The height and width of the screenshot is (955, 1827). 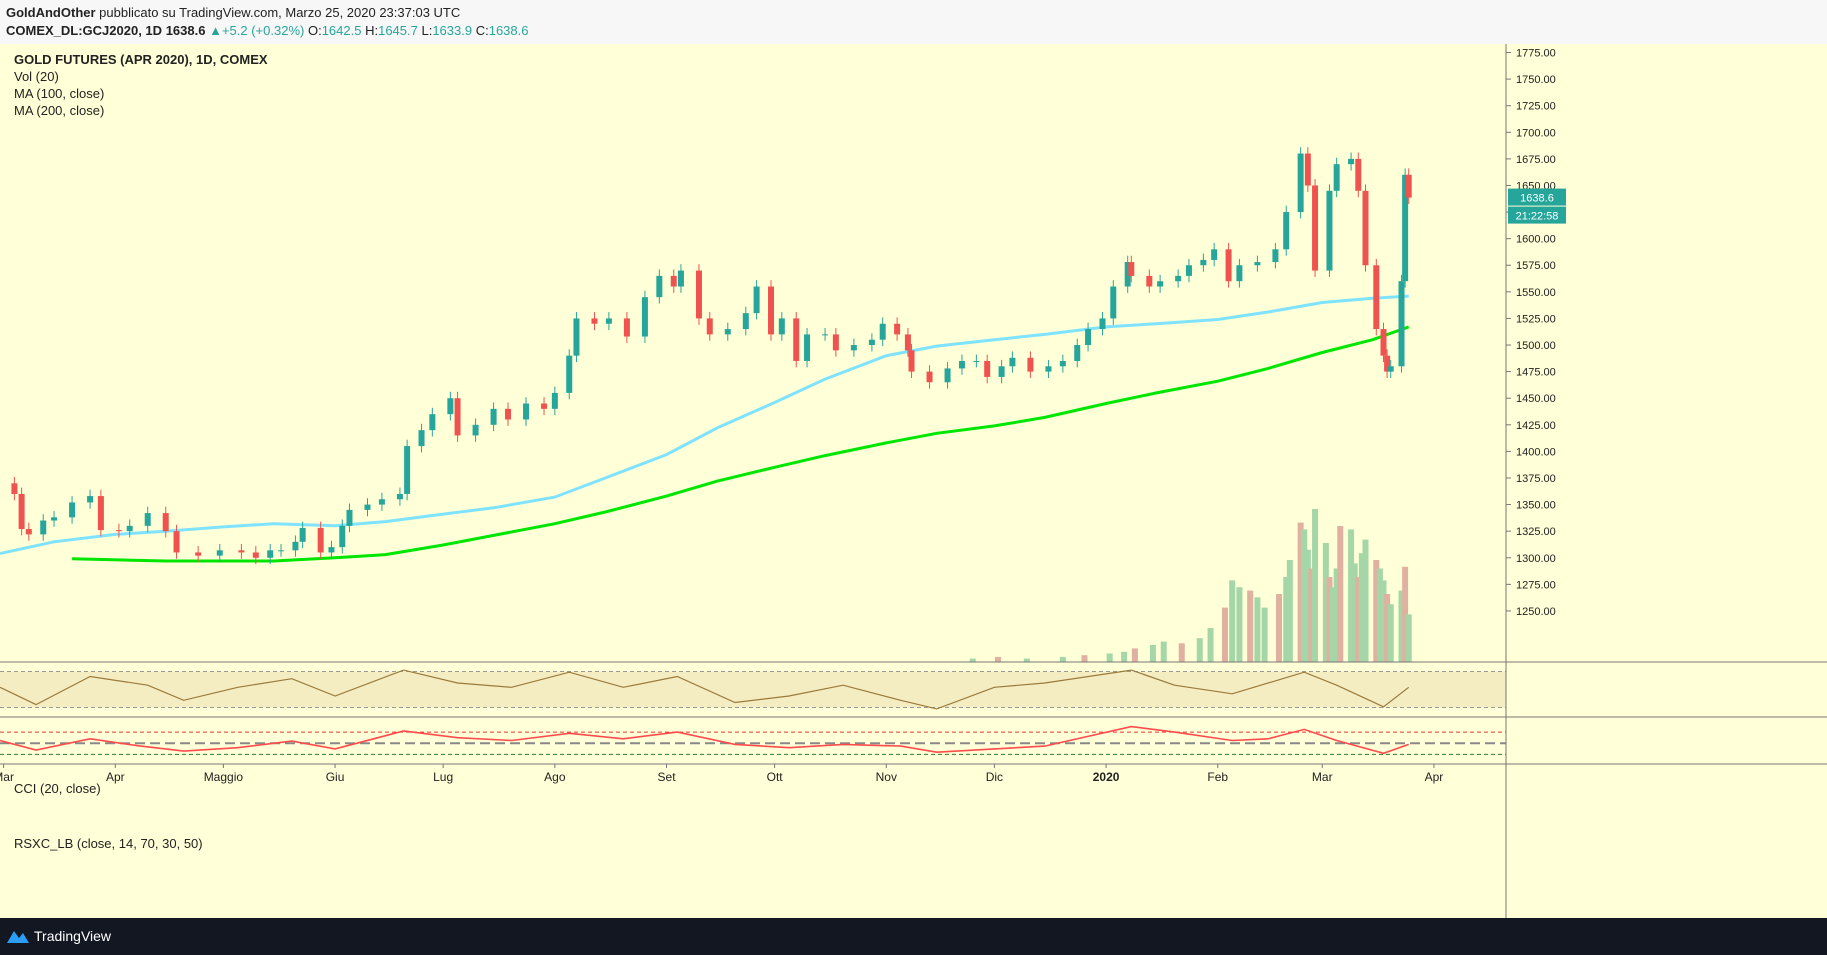 What do you see at coordinates (508, 30) in the screenshot?
I see `close-value: 1638.6` at bounding box center [508, 30].